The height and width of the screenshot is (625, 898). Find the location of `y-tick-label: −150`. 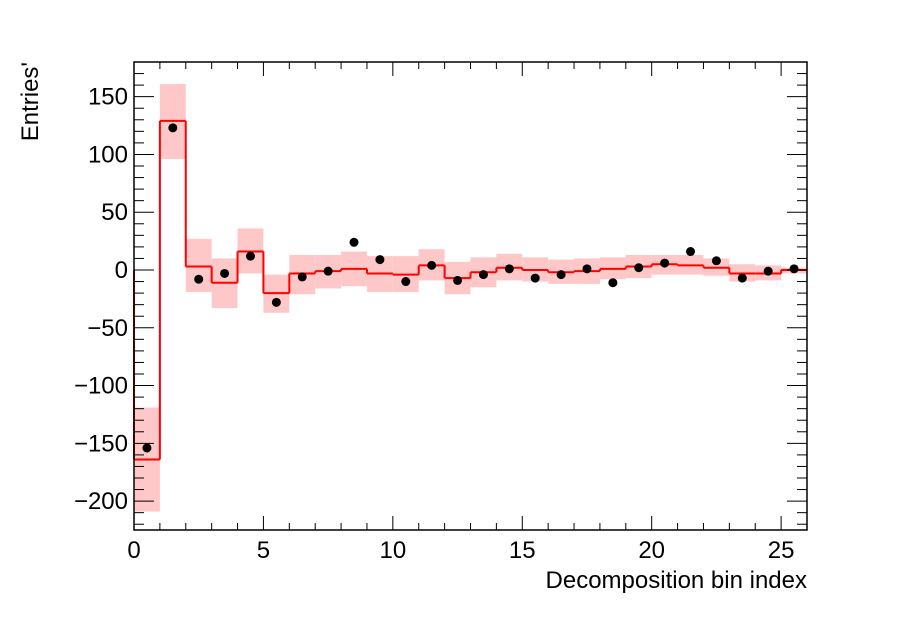

y-tick-label: −150 is located at coordinates (101, 443).